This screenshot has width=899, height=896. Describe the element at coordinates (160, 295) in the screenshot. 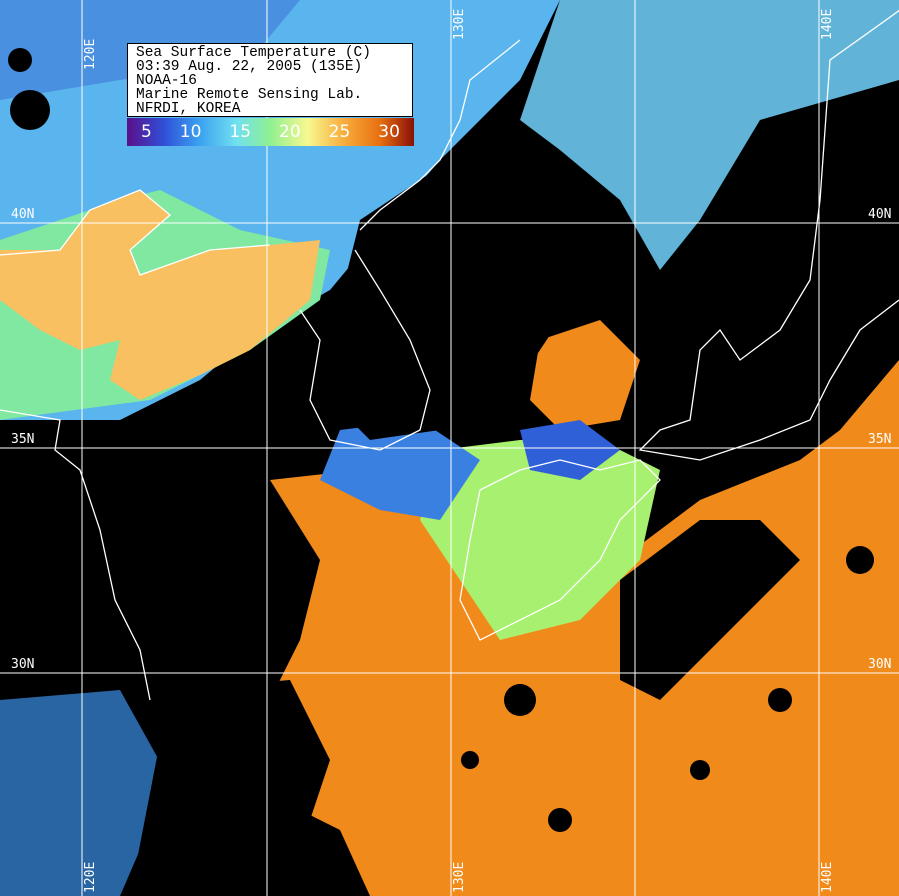

I see `bohai-warm-region` at that location.